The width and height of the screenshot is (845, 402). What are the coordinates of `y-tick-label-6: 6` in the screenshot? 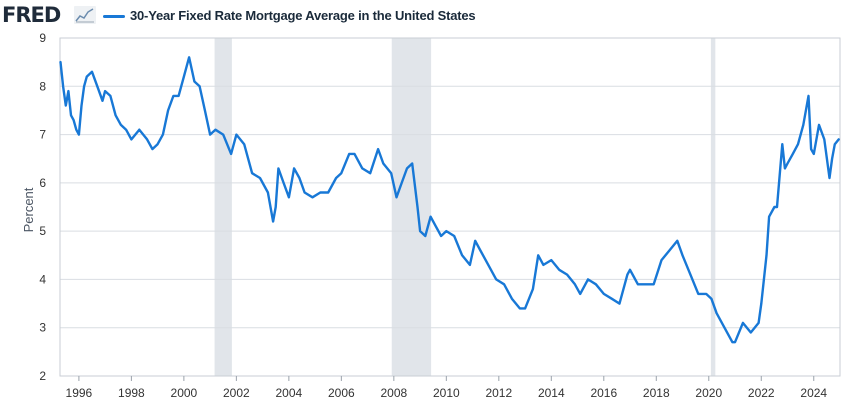 It's located at (42, 183).